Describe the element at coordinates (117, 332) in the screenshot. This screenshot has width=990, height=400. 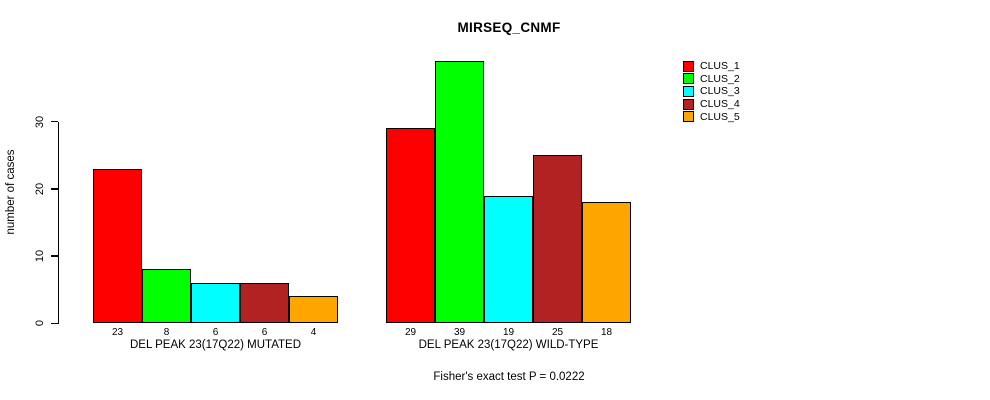
I see `bar-value-label: 23` at that location.